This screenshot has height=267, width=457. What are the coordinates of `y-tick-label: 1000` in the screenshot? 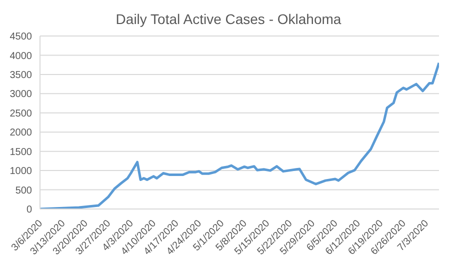 It's located at (21, 172).